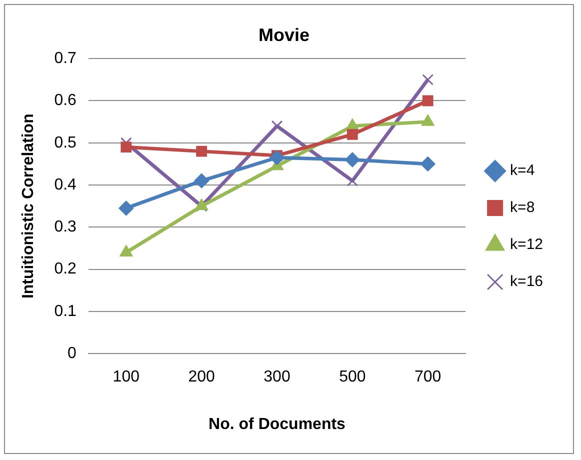 The image size is (581, 460). Describe the element at coordinates (65, 311) in the screenshot. I see `y-tick-label: 0.1` at that location.